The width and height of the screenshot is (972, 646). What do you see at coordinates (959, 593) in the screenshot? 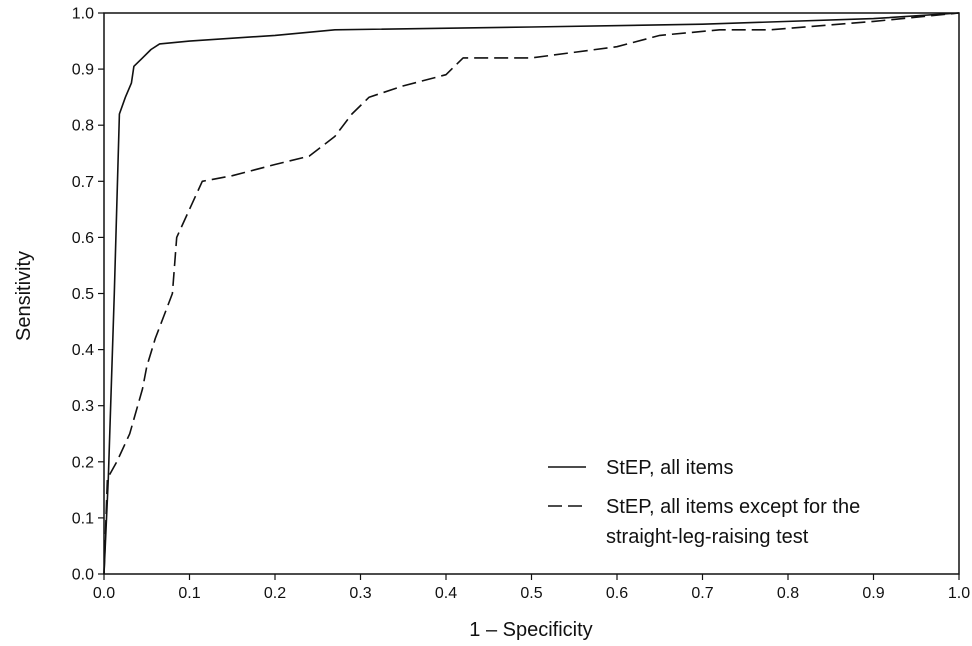
I see `x-tick-label: 1.0` at bounding box center [959, 593].